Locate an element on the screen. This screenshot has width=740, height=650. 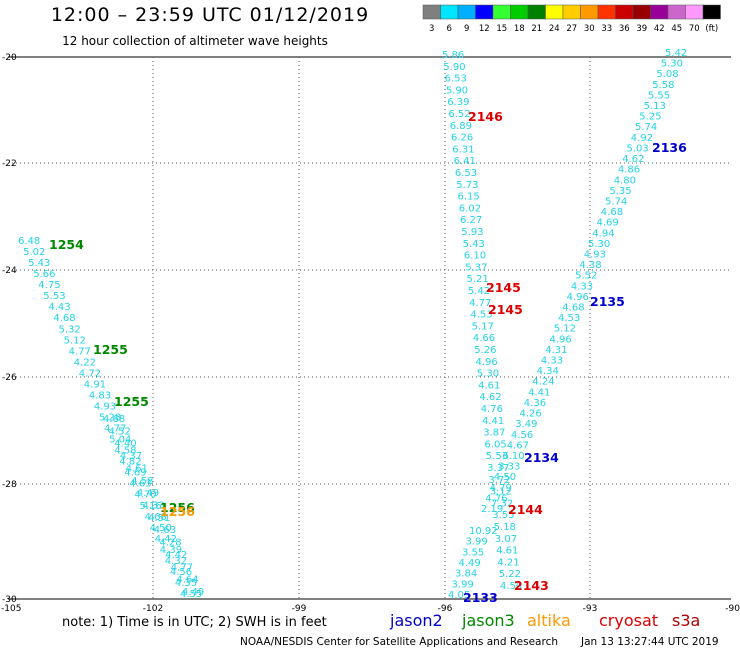
pass-time-label: 2144 is located at coordinates (525, 509).